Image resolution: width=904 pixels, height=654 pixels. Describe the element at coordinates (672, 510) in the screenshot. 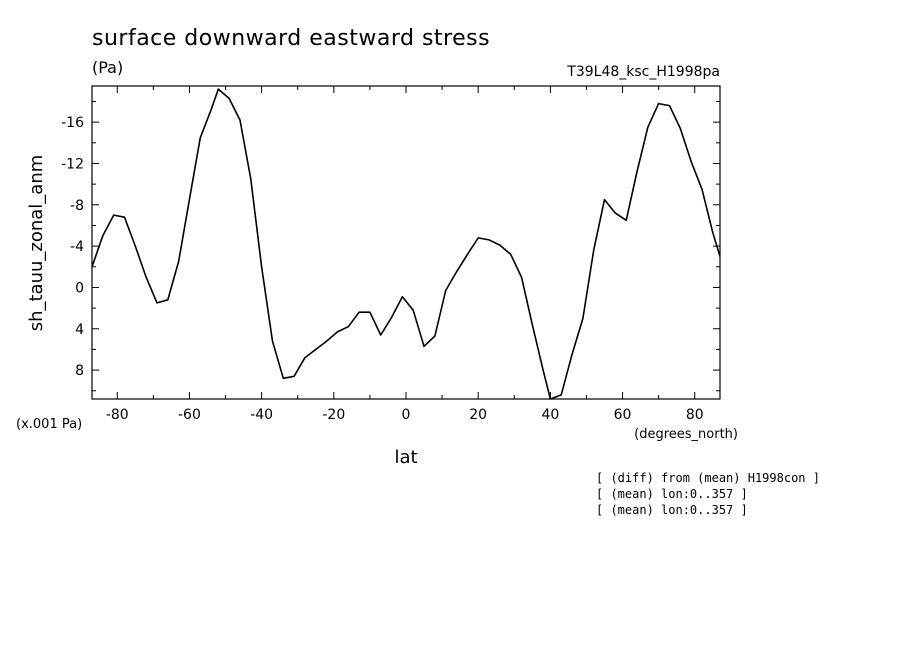

I see `annotation-3: [ (mean) lon:0..357 ]` at that location.